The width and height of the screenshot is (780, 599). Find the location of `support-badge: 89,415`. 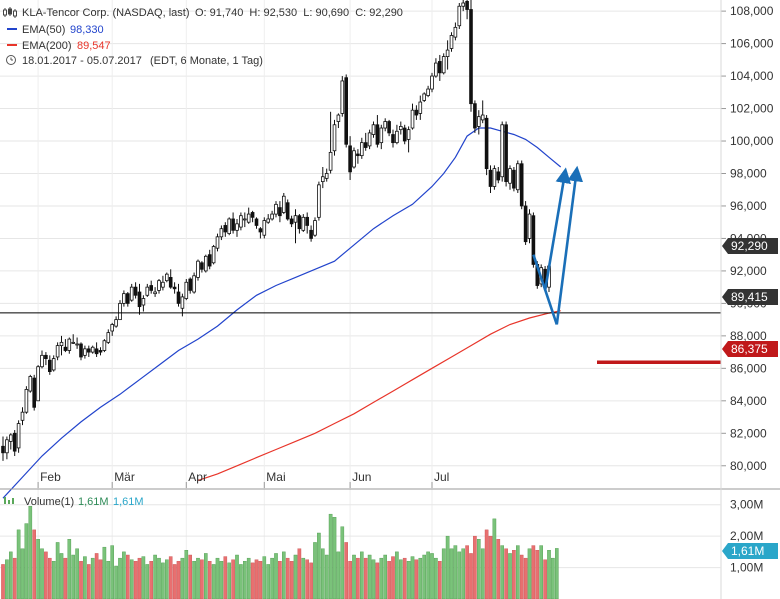

support-badge: 89,415 is located at coordinates (750, 297).